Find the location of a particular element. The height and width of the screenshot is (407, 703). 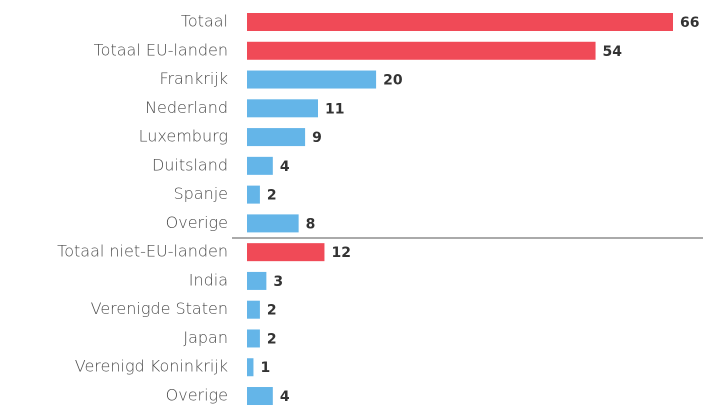

category-label: Totaal niet-EU-landen is located at coordinates (142, 251).